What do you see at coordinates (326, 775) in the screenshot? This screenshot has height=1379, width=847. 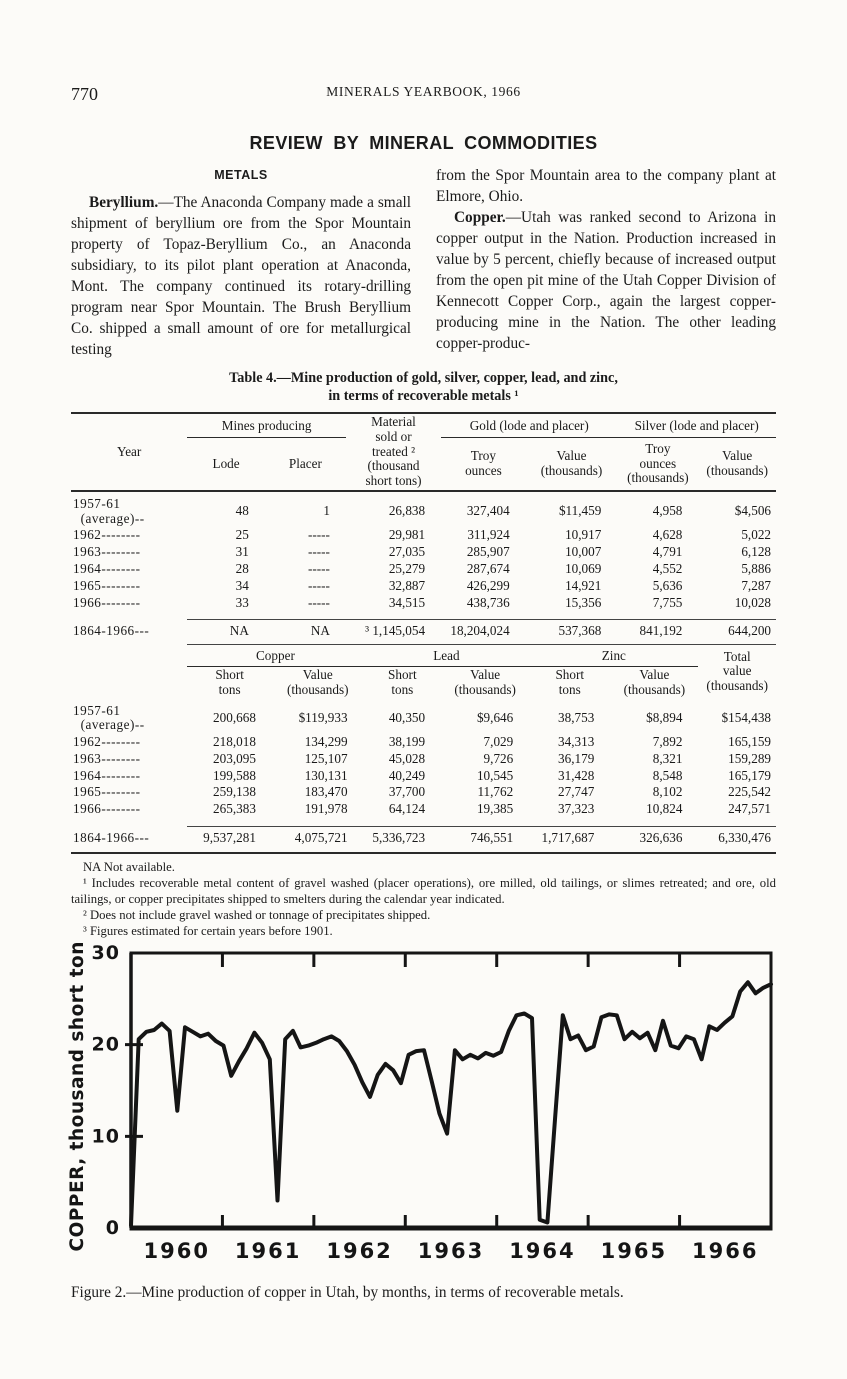 I see `cell: 130,131` at bounding box center [326, 775].